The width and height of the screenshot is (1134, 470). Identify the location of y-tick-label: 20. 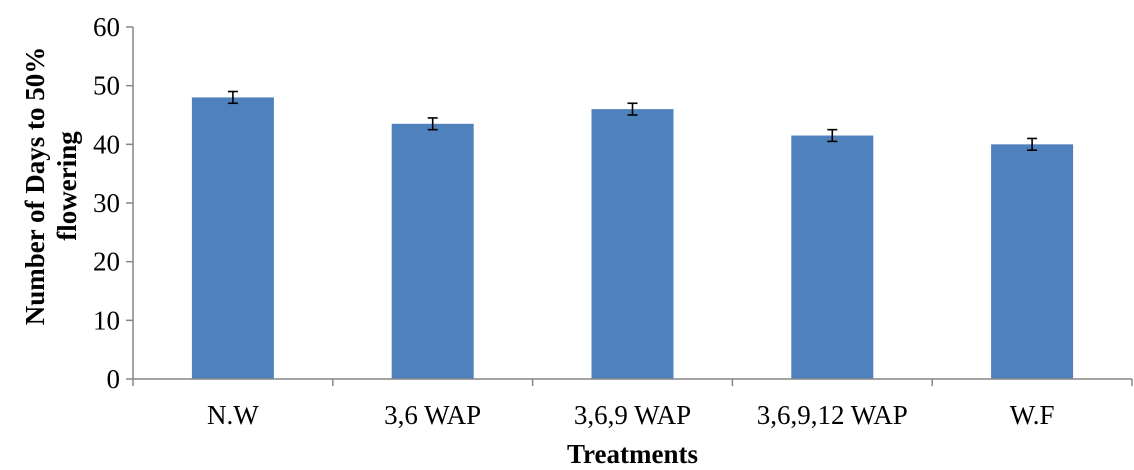
(106, 262).